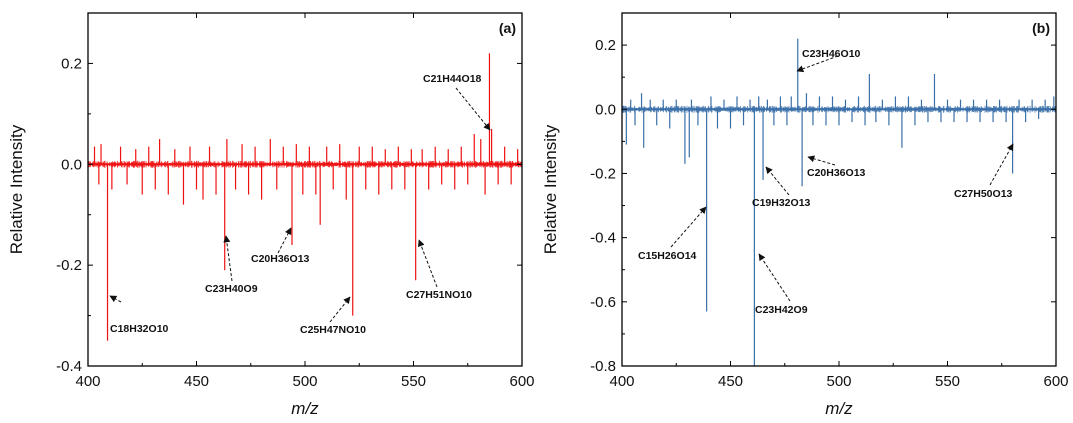 Image resolution: width=1073 pixels, height=423 pixels. Describe the element at coordinates (452, 79) in the screenshot. I see `peak-annotation: C21H44O18` at that location.